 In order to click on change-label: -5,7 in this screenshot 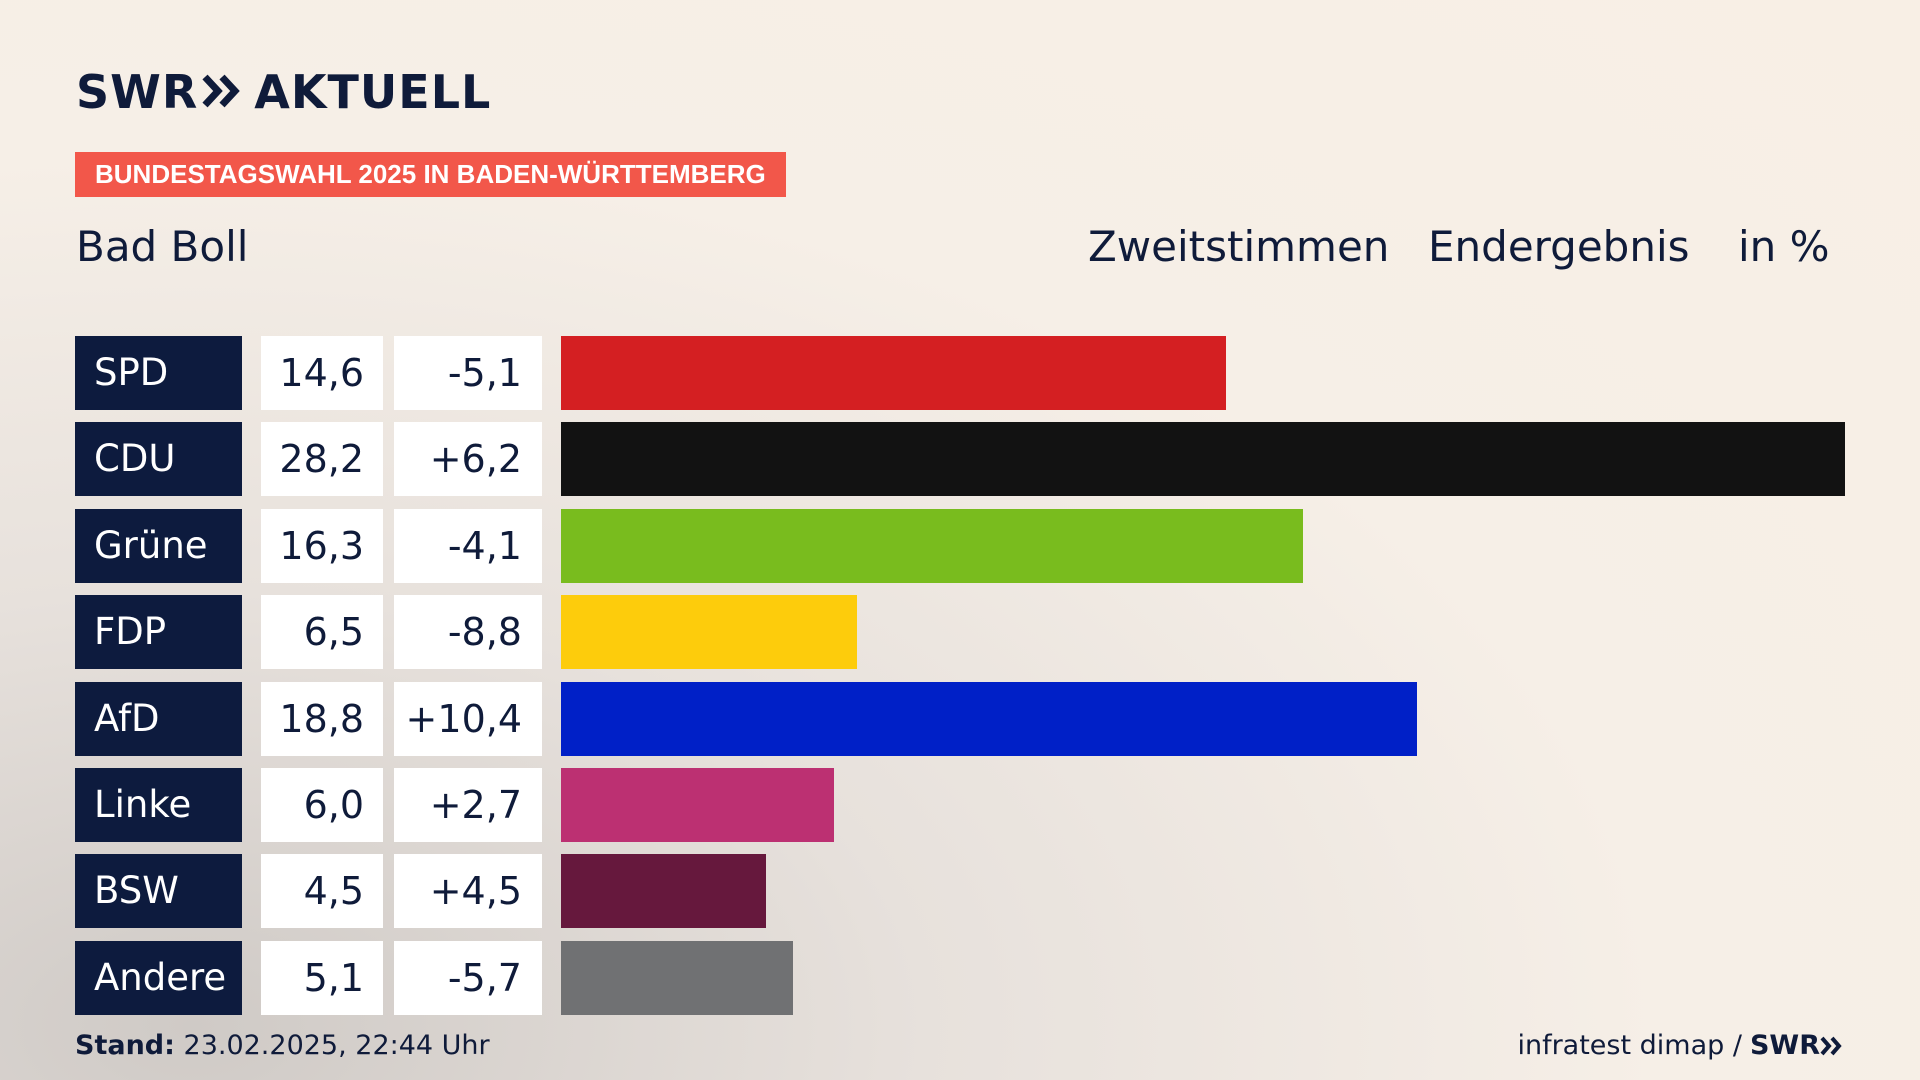, I will do `click(468, 977)`.